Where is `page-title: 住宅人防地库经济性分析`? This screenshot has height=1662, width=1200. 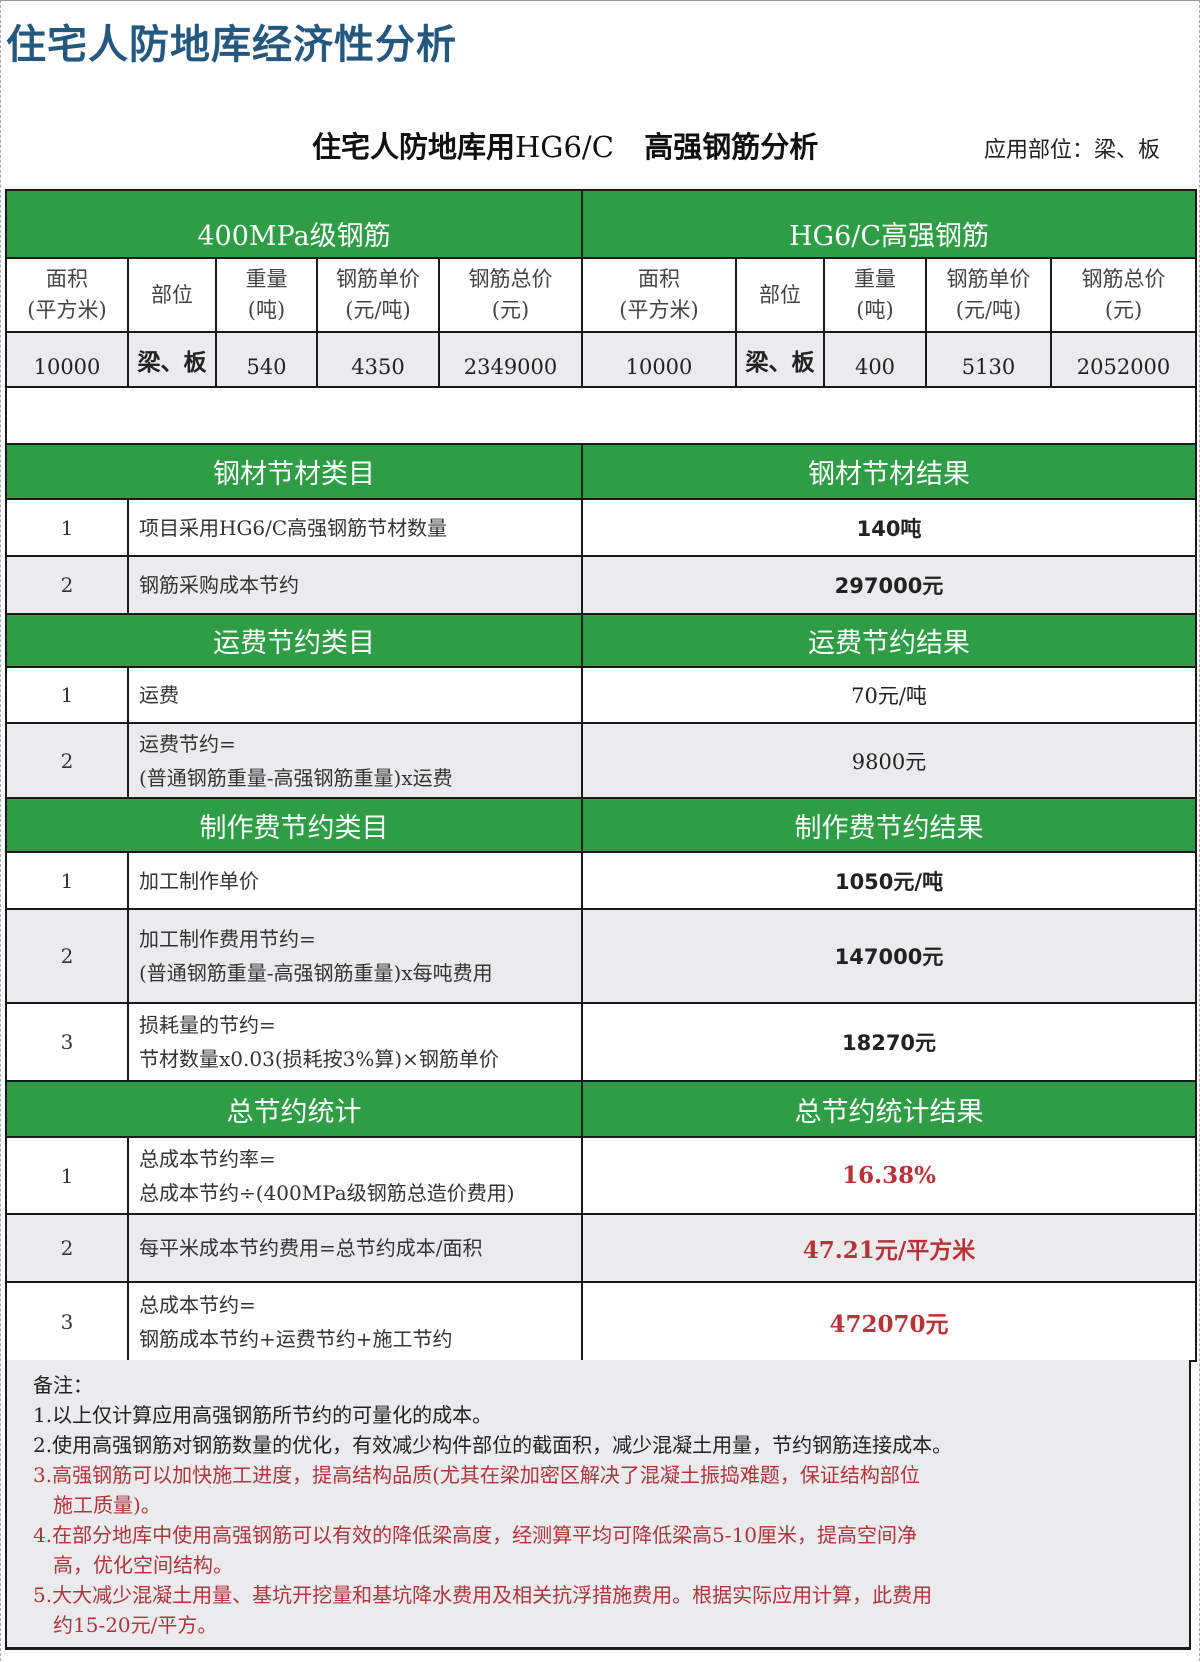 page-title: 住宅人防地库经济性分析 is located at coordinates (231, 45).